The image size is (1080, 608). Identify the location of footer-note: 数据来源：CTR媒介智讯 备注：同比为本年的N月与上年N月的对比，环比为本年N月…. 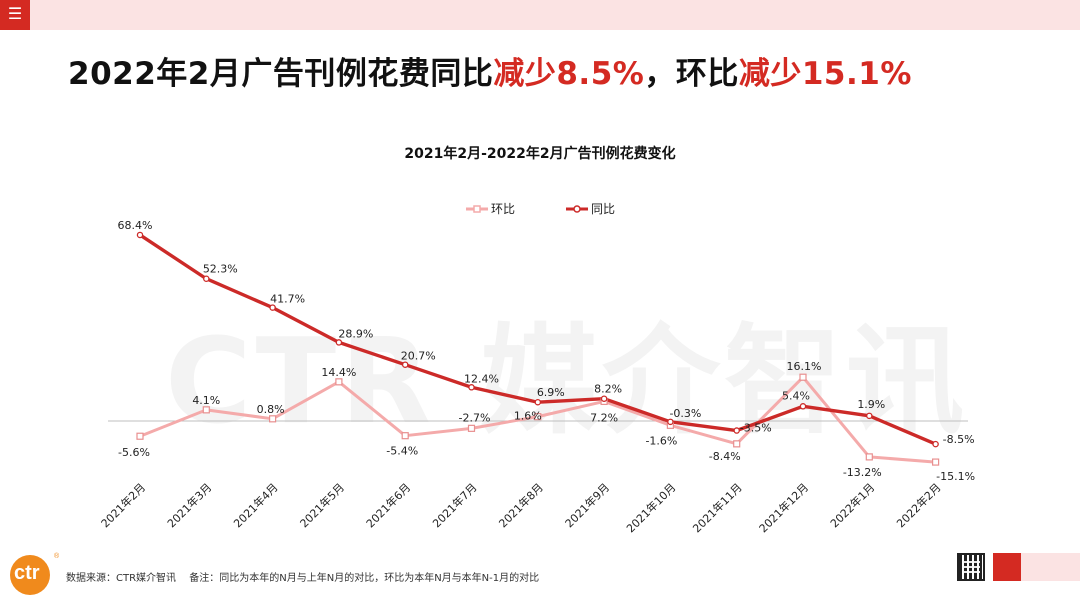
(302, 576).